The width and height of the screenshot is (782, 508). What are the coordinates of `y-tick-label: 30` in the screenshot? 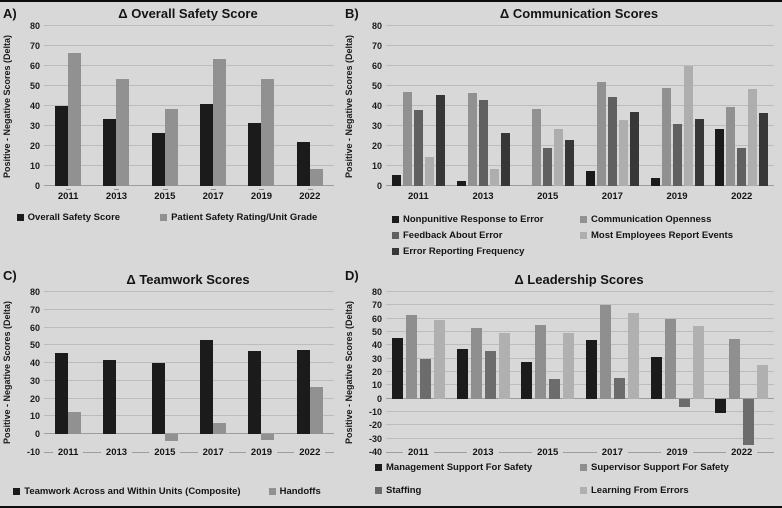 It's located at (376, 358).